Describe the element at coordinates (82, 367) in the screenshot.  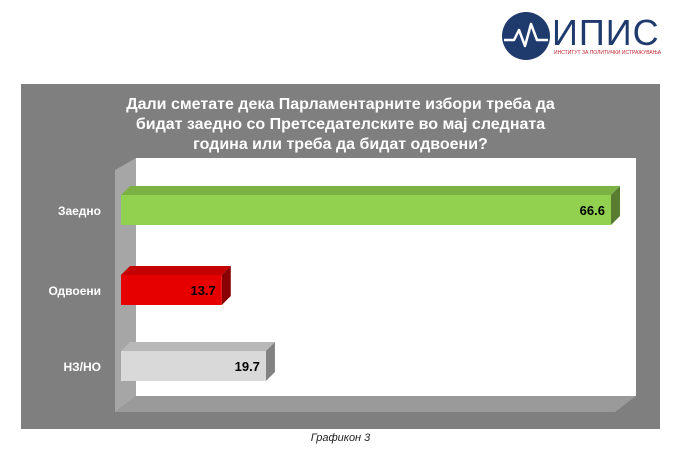
I see `category-label: НЗ/НО` at that location.